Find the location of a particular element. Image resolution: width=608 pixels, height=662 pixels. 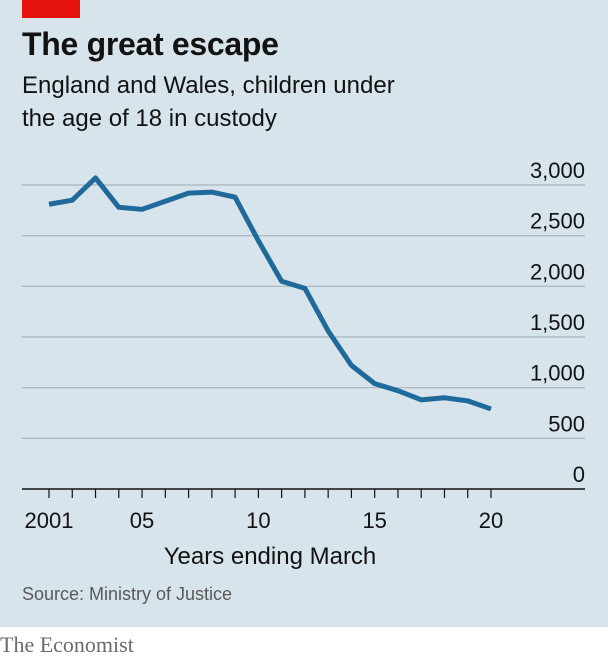

y-tick-label: 1,500 is located at coordinates (557, 322).